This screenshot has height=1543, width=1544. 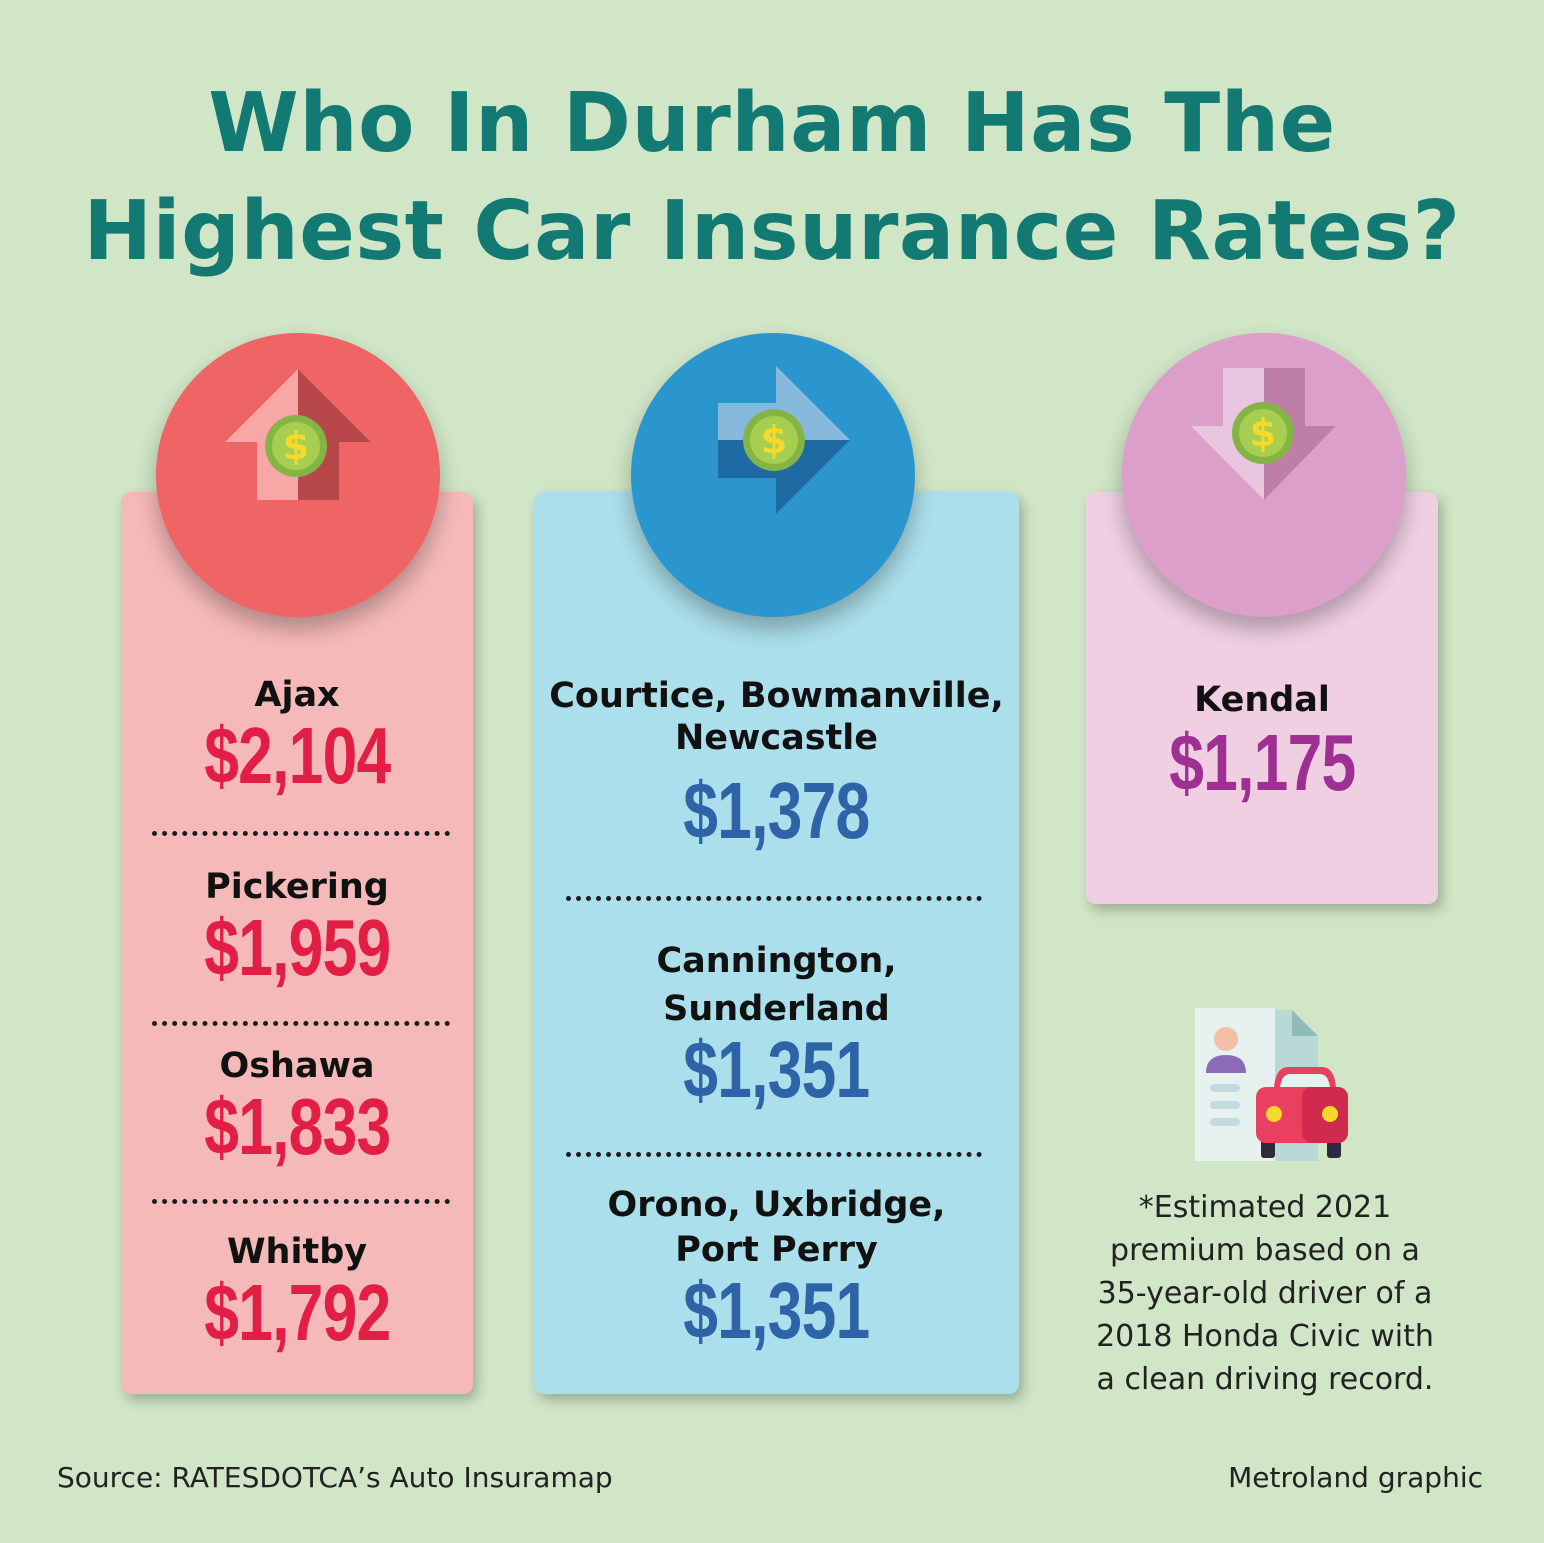 What do you see at coordinates (297, 695) in the screenshot?
I see `place-name: Ajax` at bounding box center [297, 695].